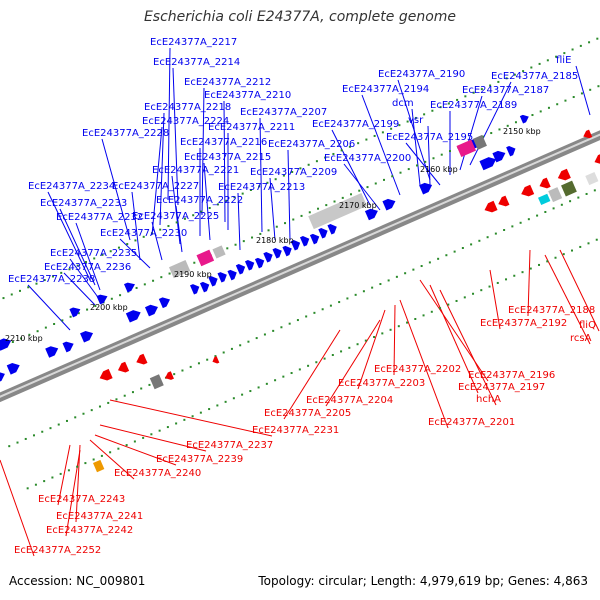 This screenshot has height=600, width=600. I want to click on reverse-gene-label: fliQ, so click(587, 325).